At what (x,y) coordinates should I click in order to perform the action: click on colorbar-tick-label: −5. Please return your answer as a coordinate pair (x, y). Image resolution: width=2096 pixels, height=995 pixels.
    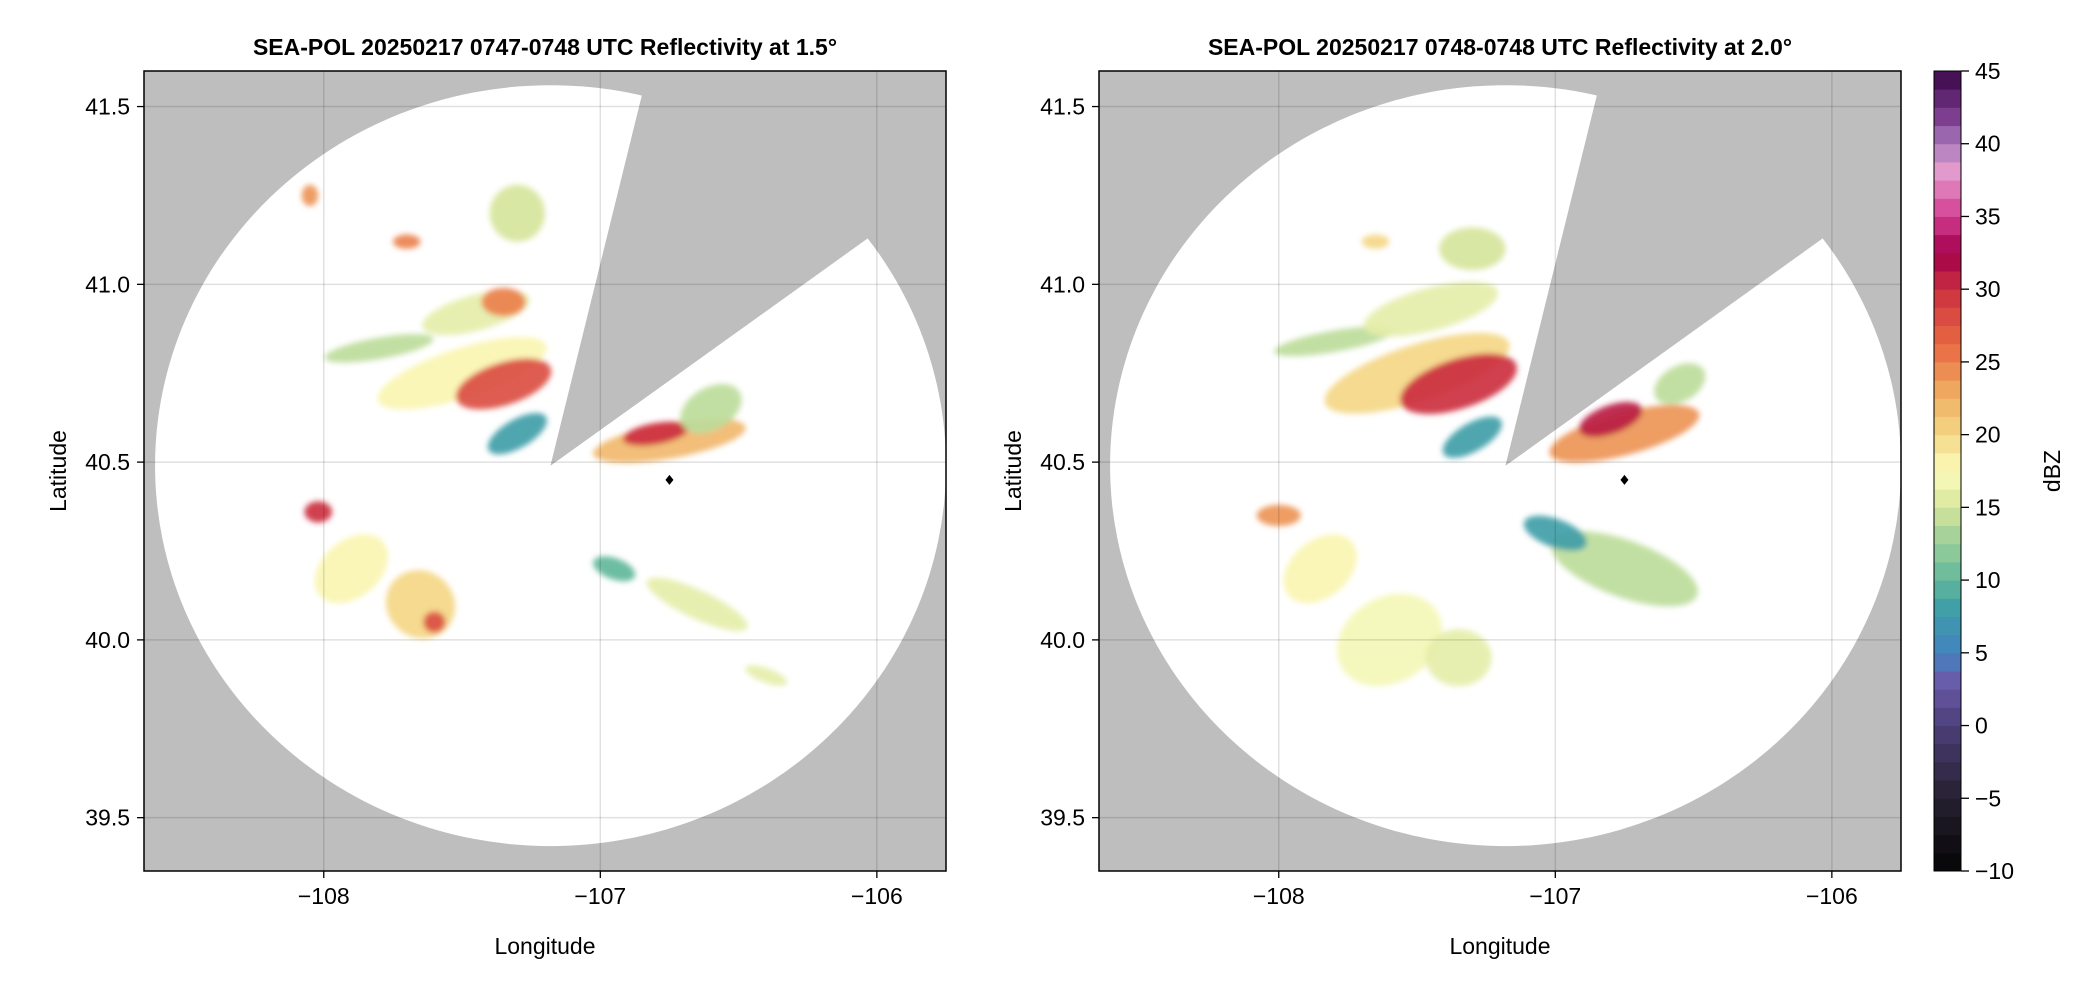
    Looking at the image, I should click on (1988, 798).